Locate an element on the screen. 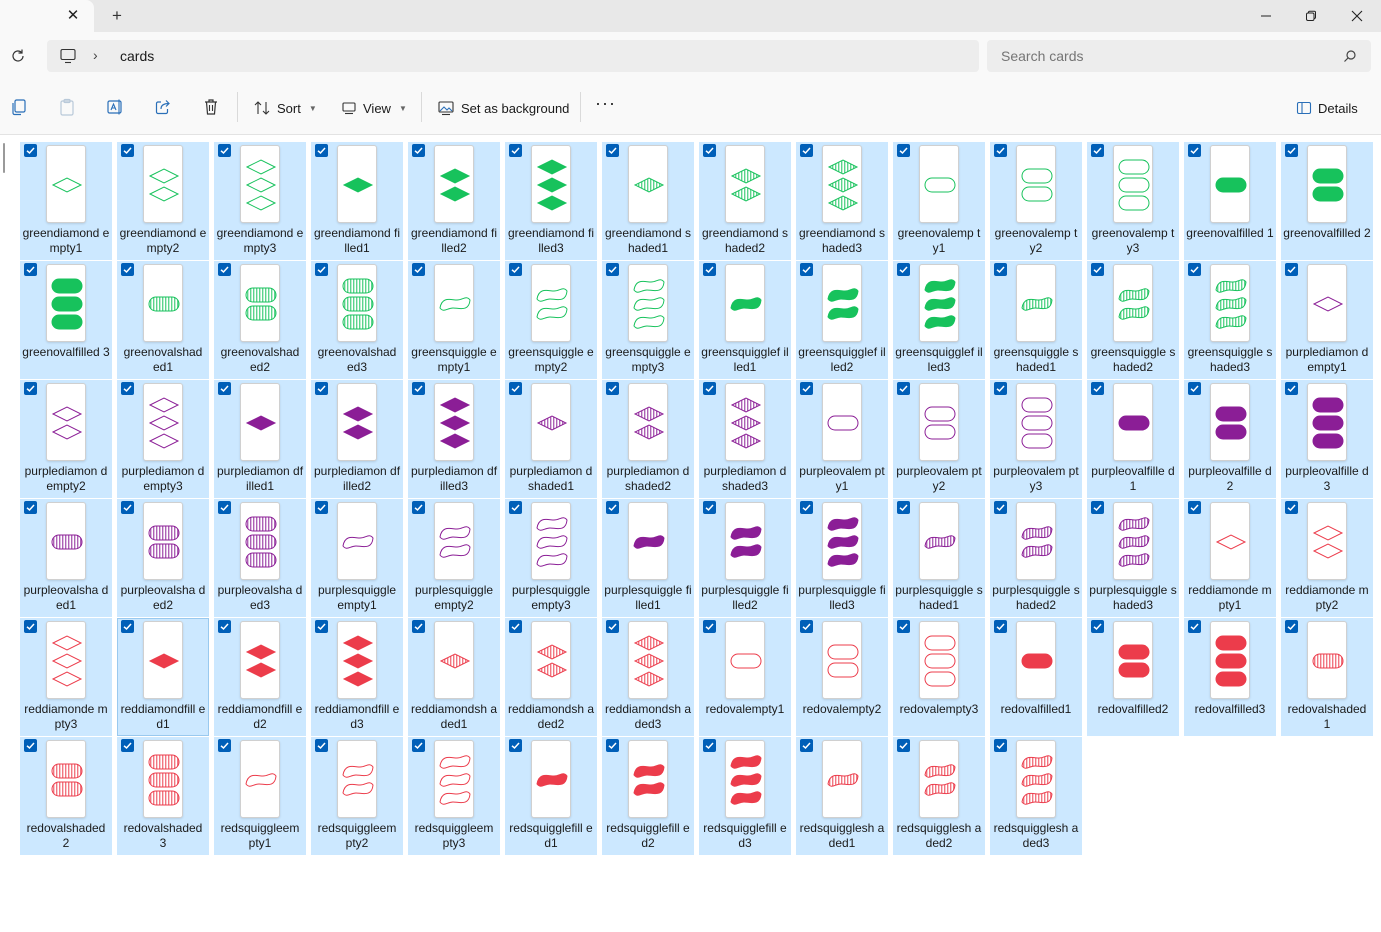 Image resolution: width=1381 pixels, height=932 pixels. file-item: reddiamondfill ed1 is located at coordinates (163, 677).